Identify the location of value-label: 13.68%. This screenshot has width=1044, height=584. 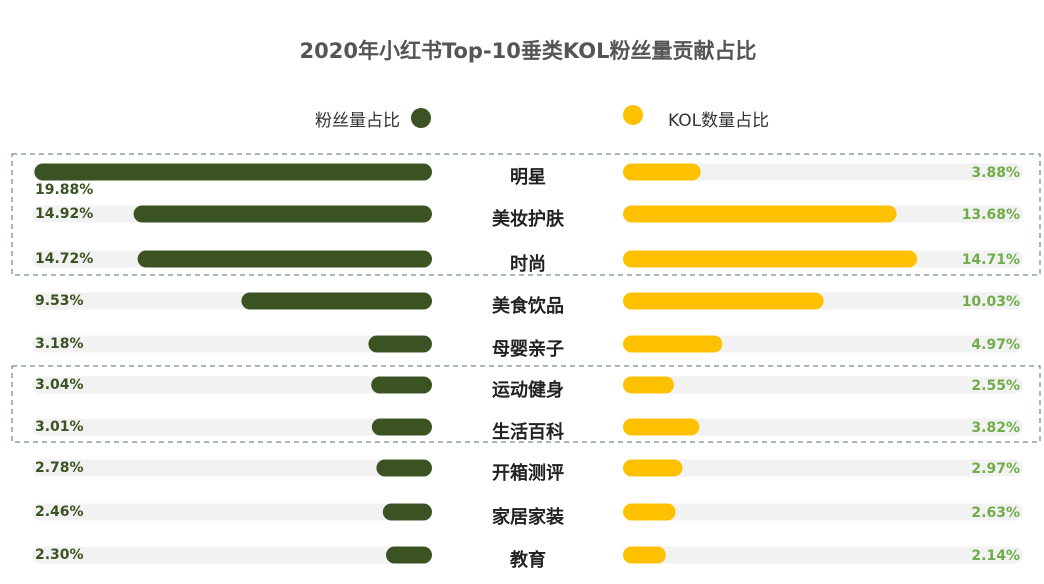
(991, 215).